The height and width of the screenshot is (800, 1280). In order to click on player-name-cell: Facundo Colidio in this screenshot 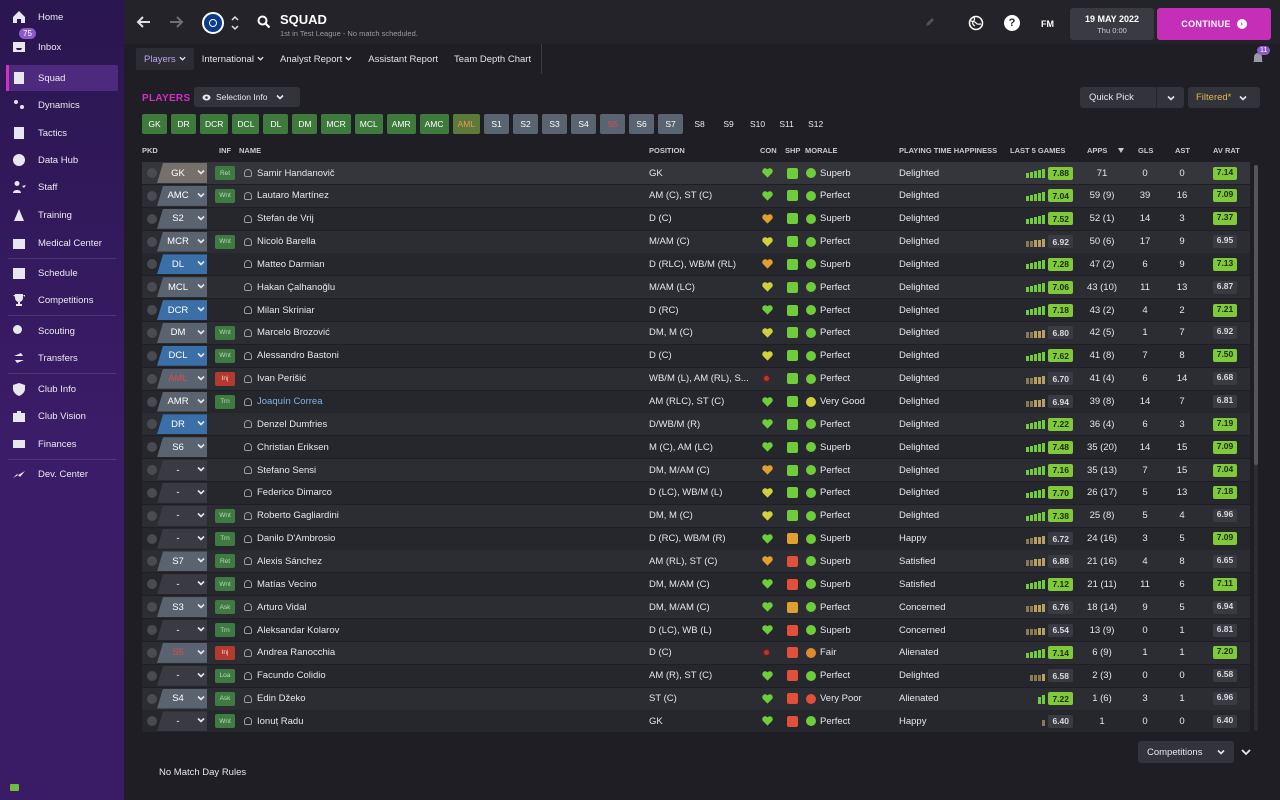, I will do `click(444, 676)`.